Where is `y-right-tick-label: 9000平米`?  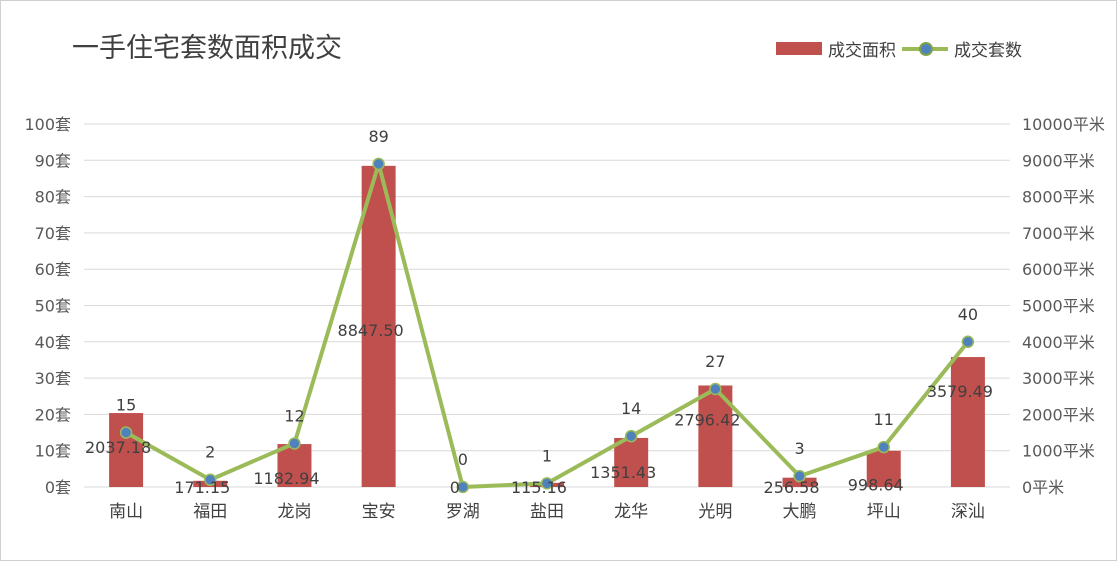 y-right-tick-label: 9000平米 is located at coordinates (1058, 160).